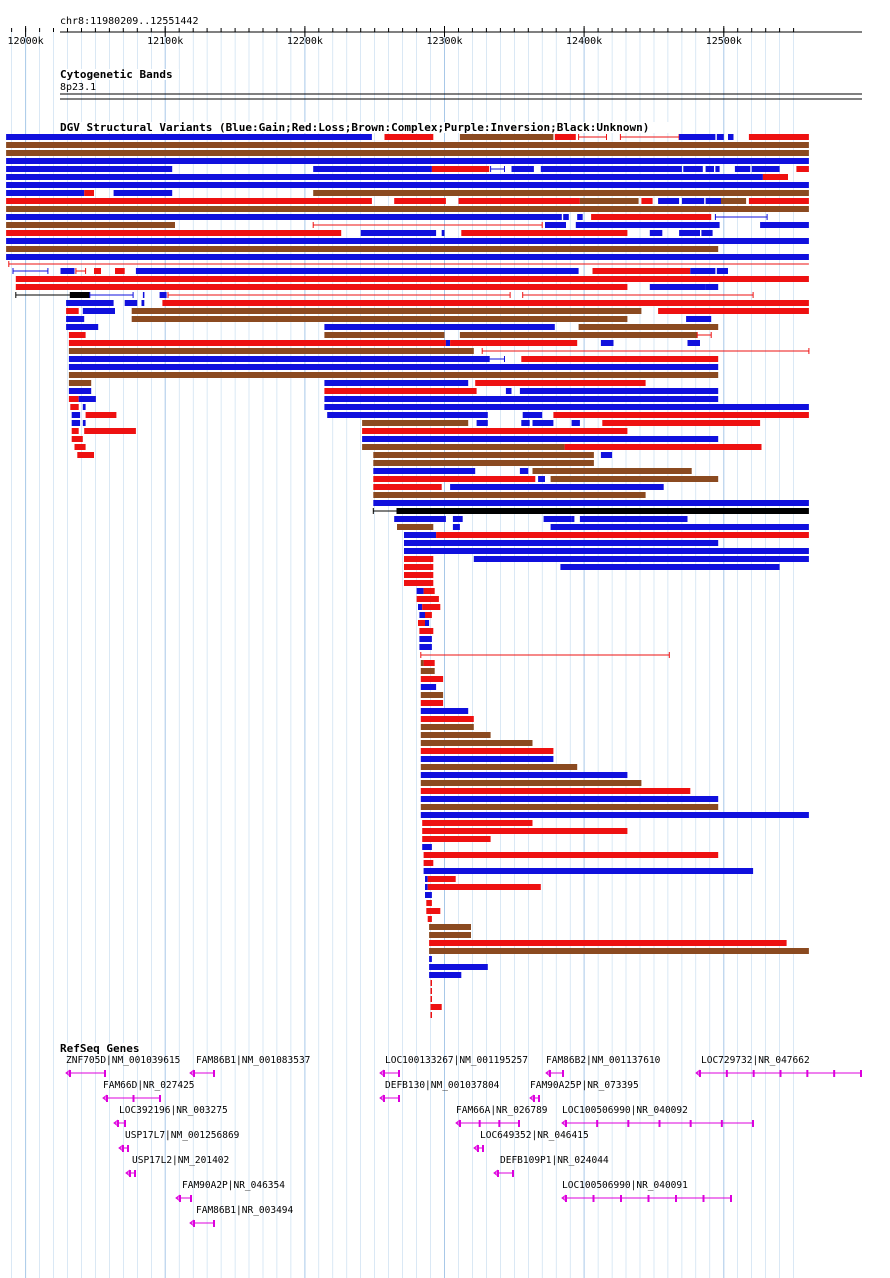 This screenshot has width=890, height=1278. What do you see at coordinates (442, 1085) in the screenshot?
I see `gene-label: DEFB130|NM_001037804` at bounding box center [442, 1085].